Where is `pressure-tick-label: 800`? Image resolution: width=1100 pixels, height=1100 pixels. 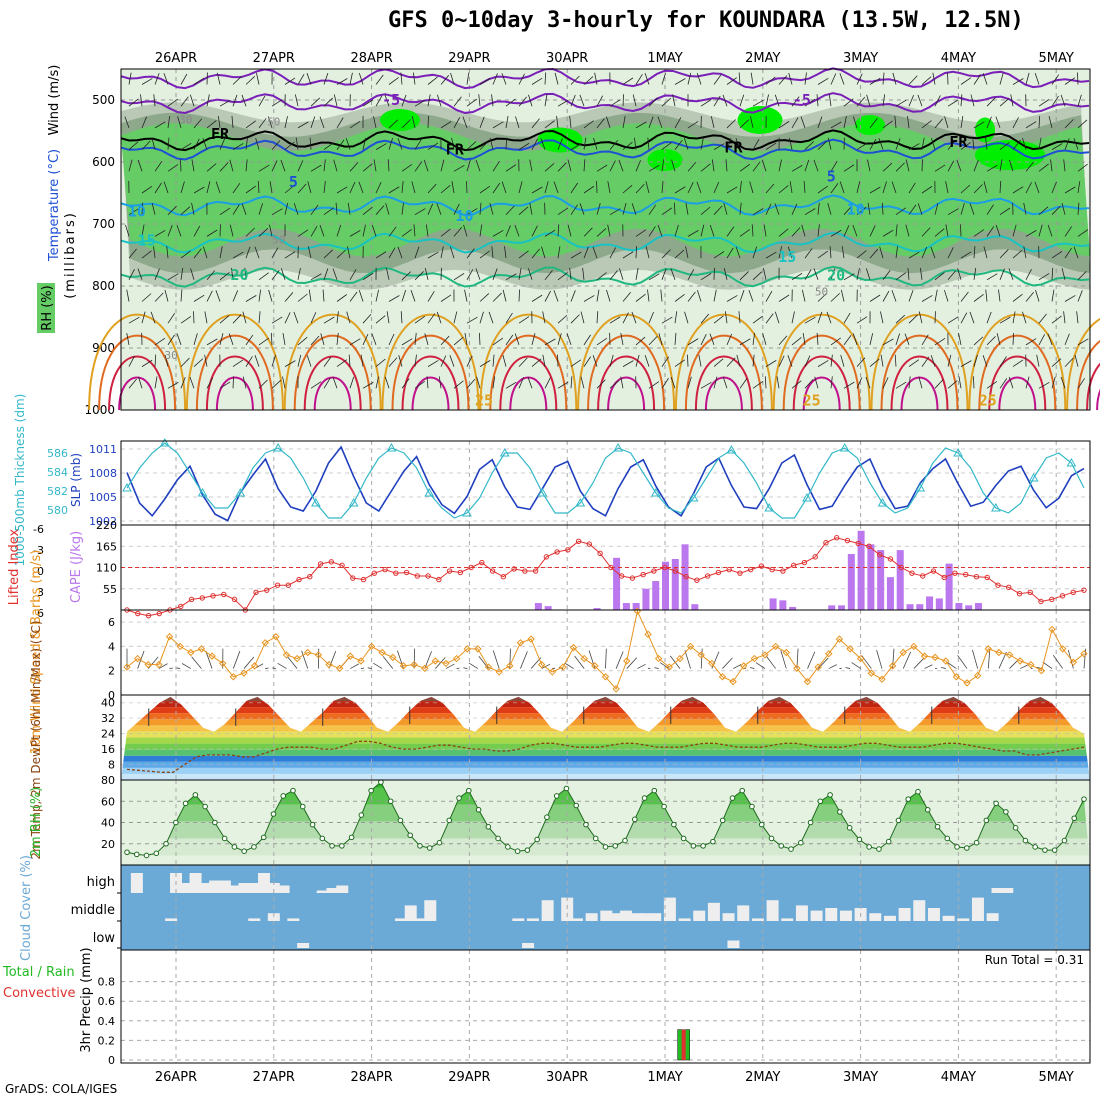 pressure-tick-label: 800 is located at coordinates (103, 286).